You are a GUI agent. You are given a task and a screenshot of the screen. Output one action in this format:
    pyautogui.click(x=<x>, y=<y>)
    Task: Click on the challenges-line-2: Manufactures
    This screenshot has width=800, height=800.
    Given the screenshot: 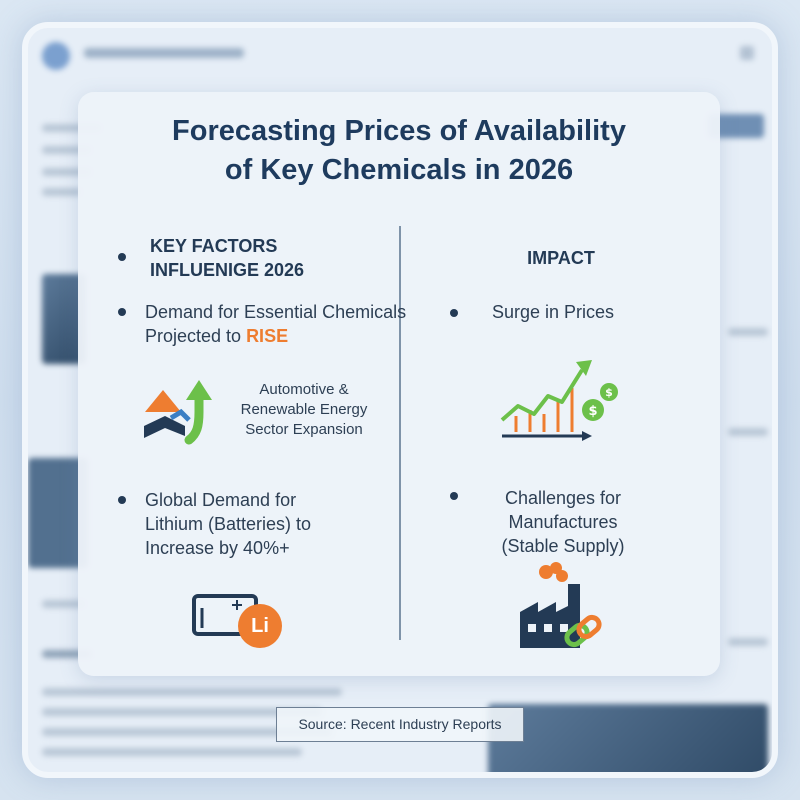 What is the action you would take?
    pyautogui.click(x=563, y=522)
    